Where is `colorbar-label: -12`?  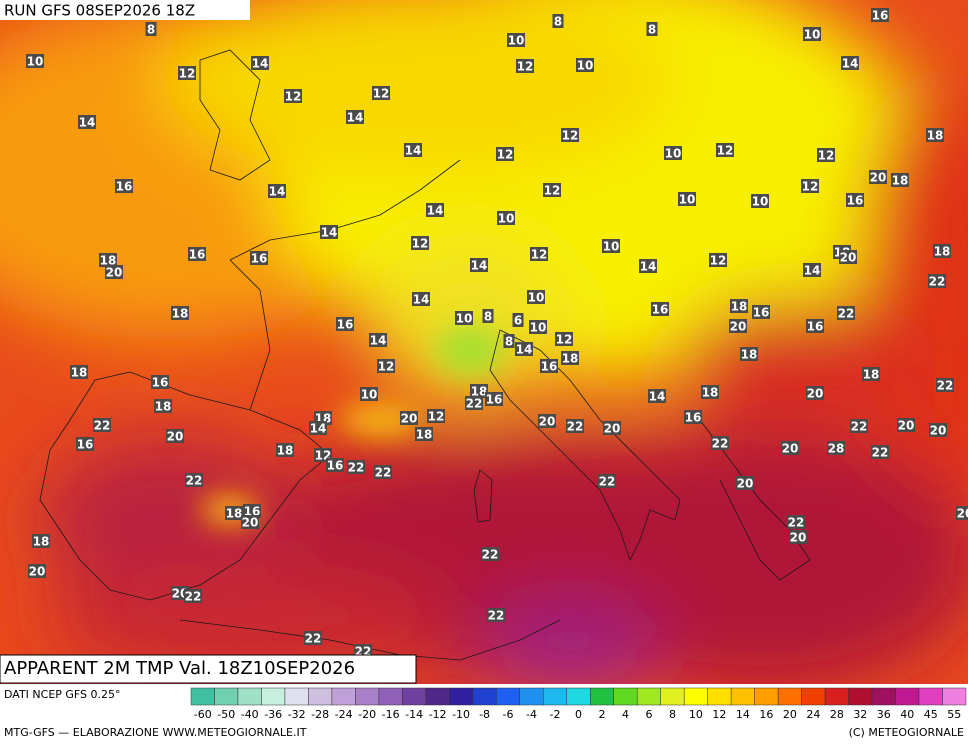
colorbar-label: -12 is located at coordinates (438, 714).